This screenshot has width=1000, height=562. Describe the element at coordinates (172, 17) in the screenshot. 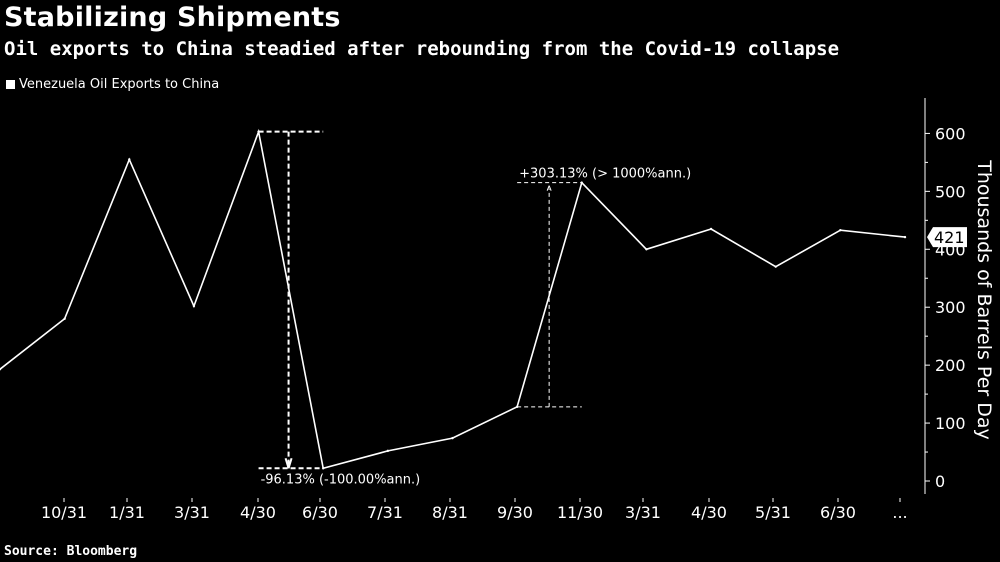

I see `chart-title: Stabilizing Shipments` at that location.